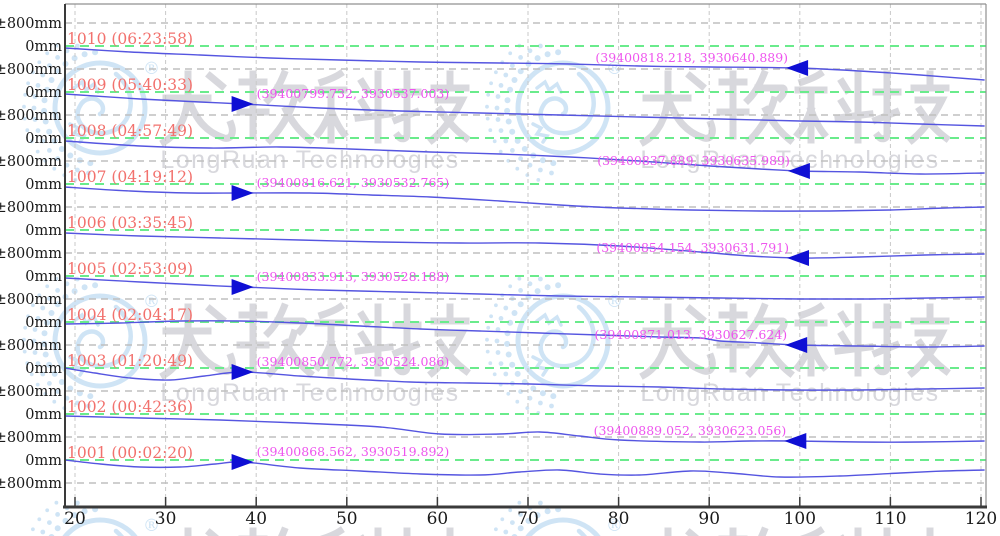 The image size is (1000, 536). Describe the element at coordinates (75, 519) in the screenshot. I see `x-tick-label: 20` at that location.